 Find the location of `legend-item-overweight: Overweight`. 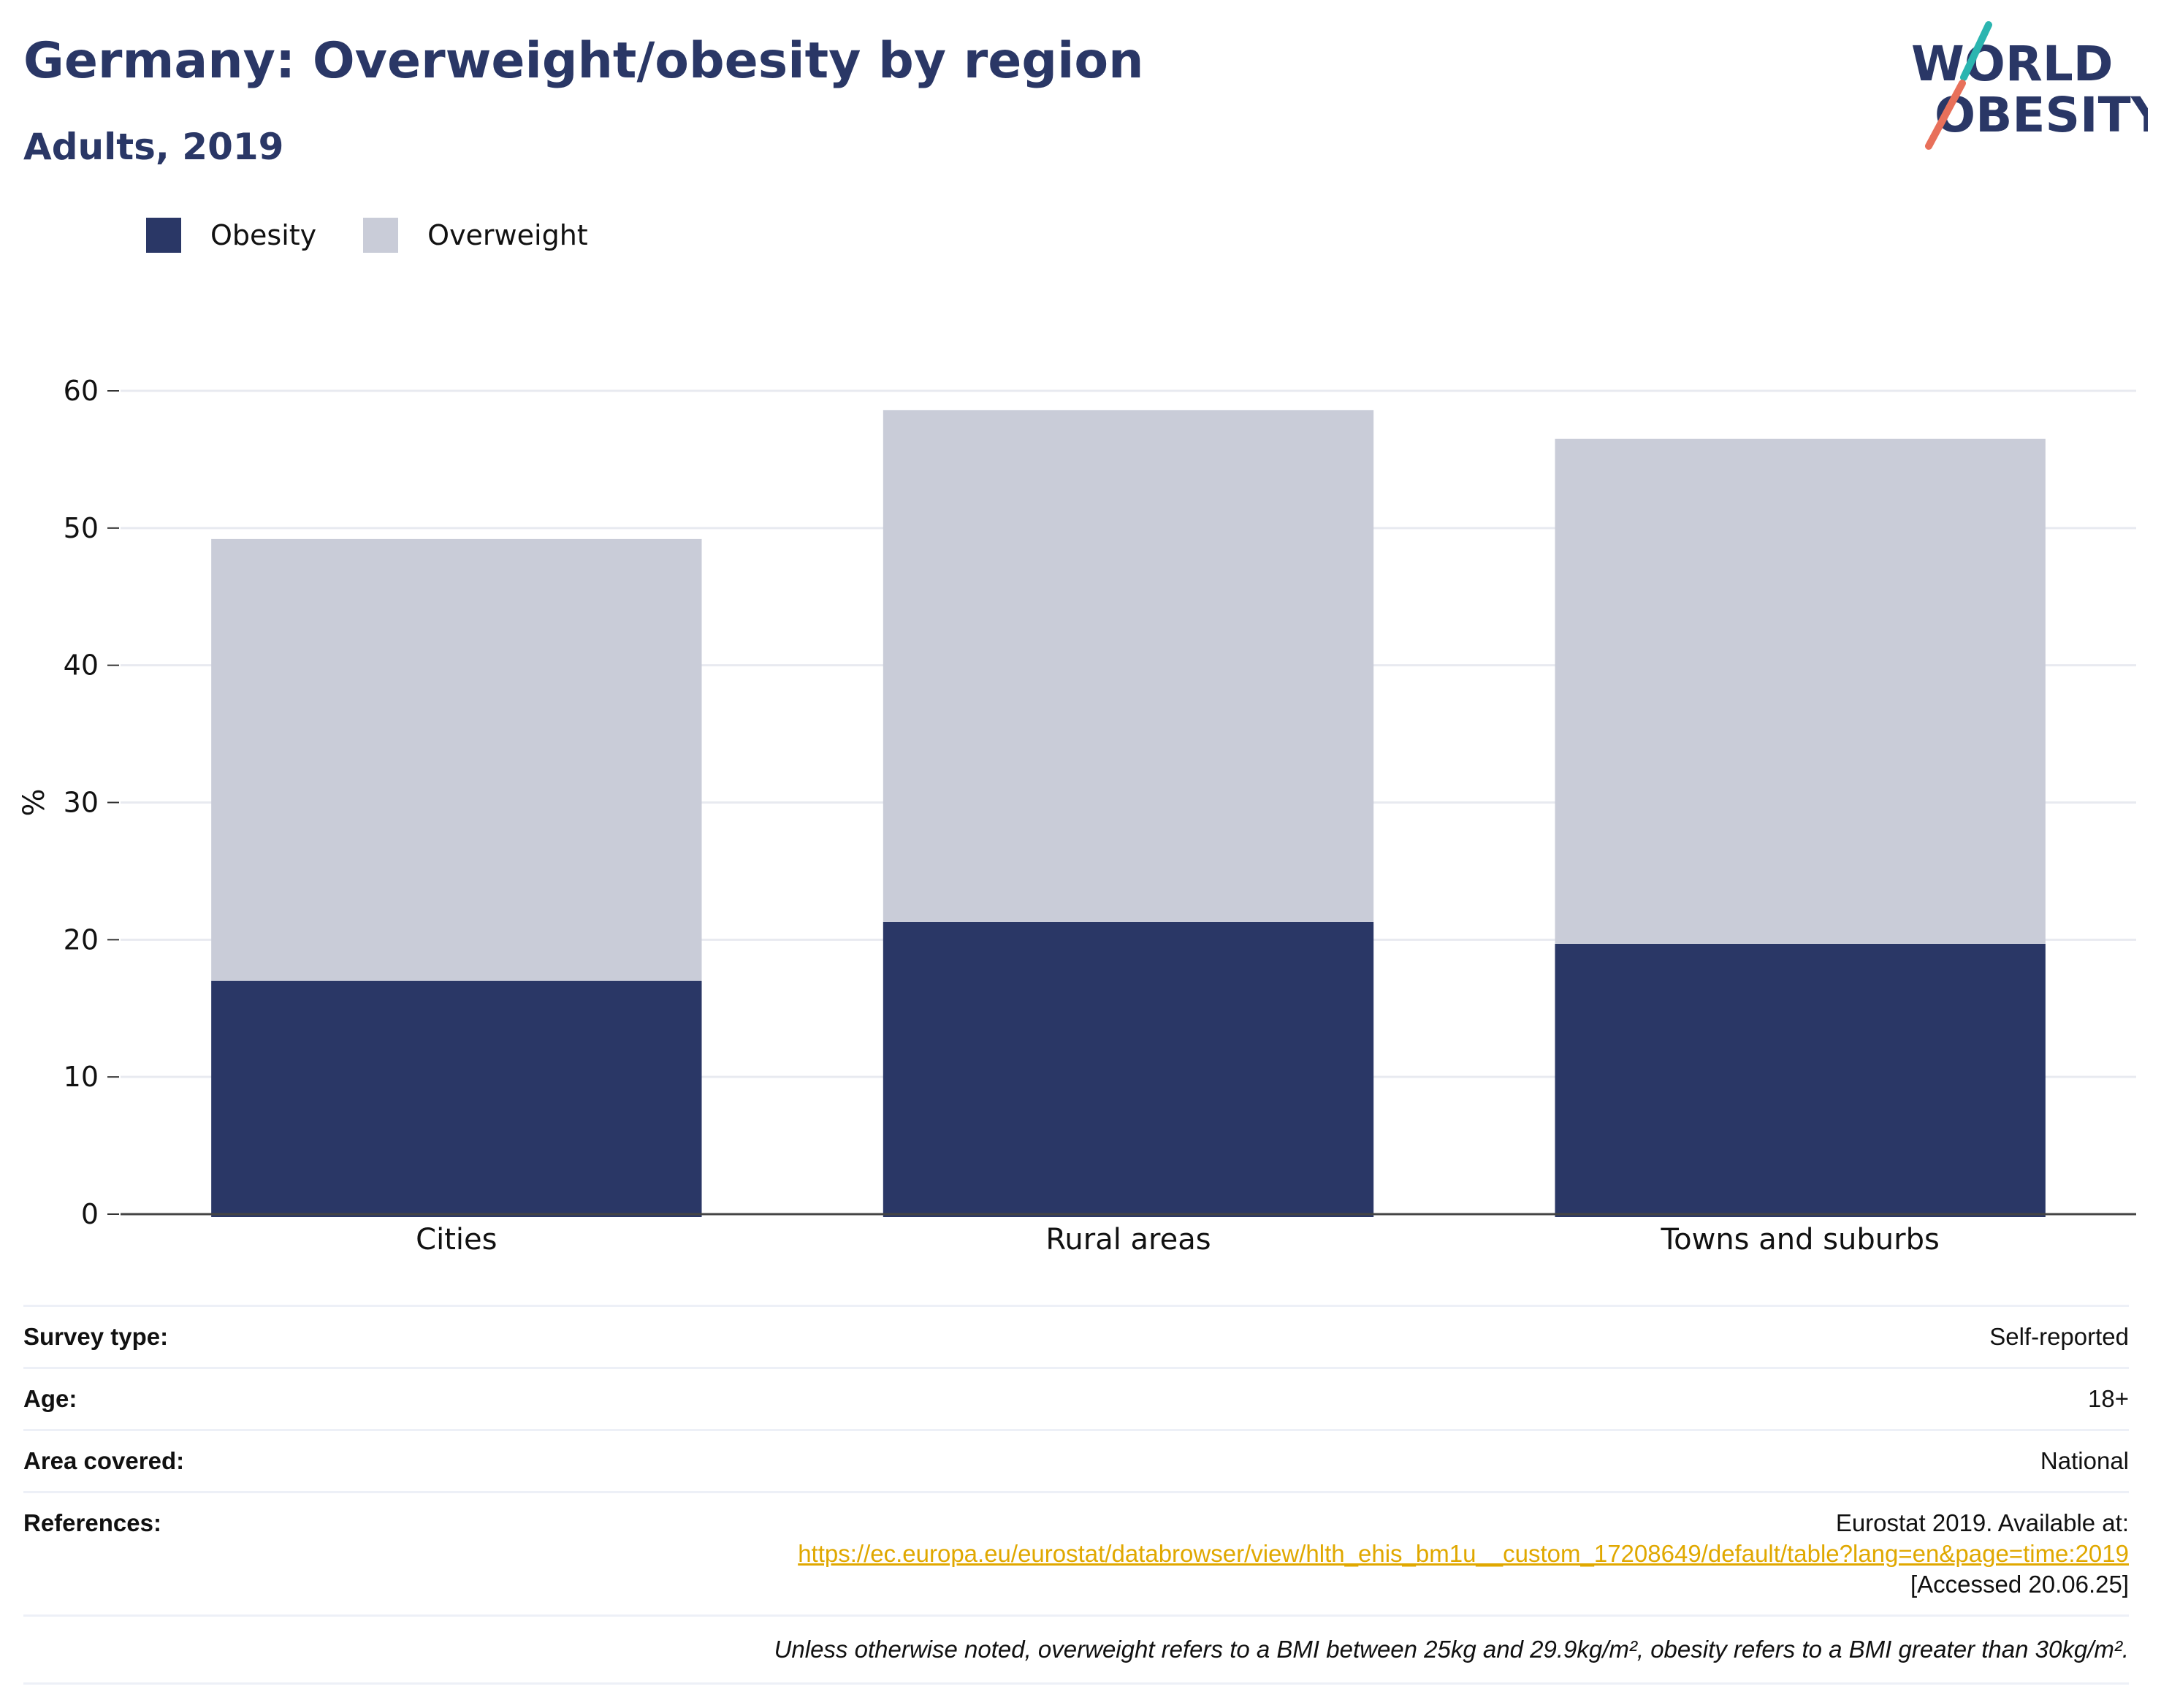

legend-item-overweight: Overweight is located at coordinates (476, 235).